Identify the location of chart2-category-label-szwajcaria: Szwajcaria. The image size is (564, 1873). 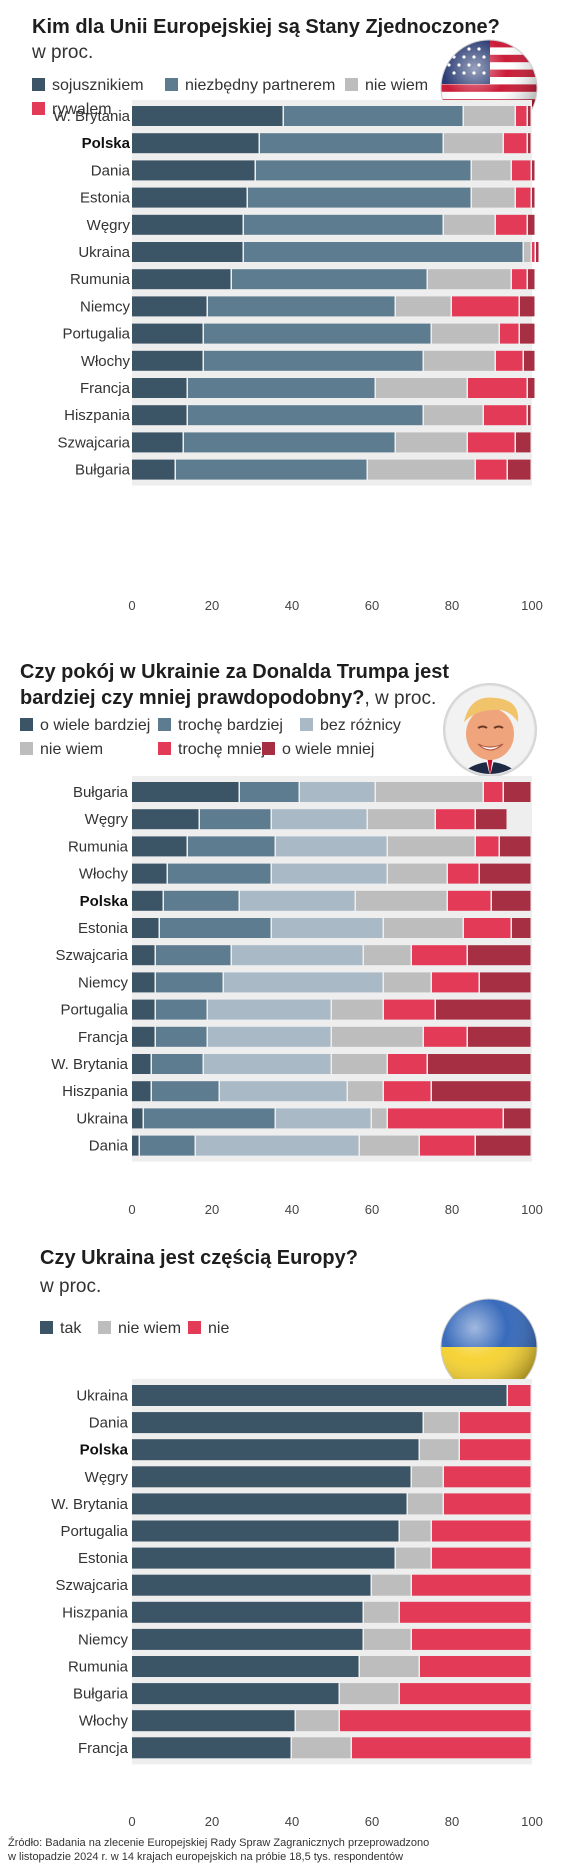
(91, 955).